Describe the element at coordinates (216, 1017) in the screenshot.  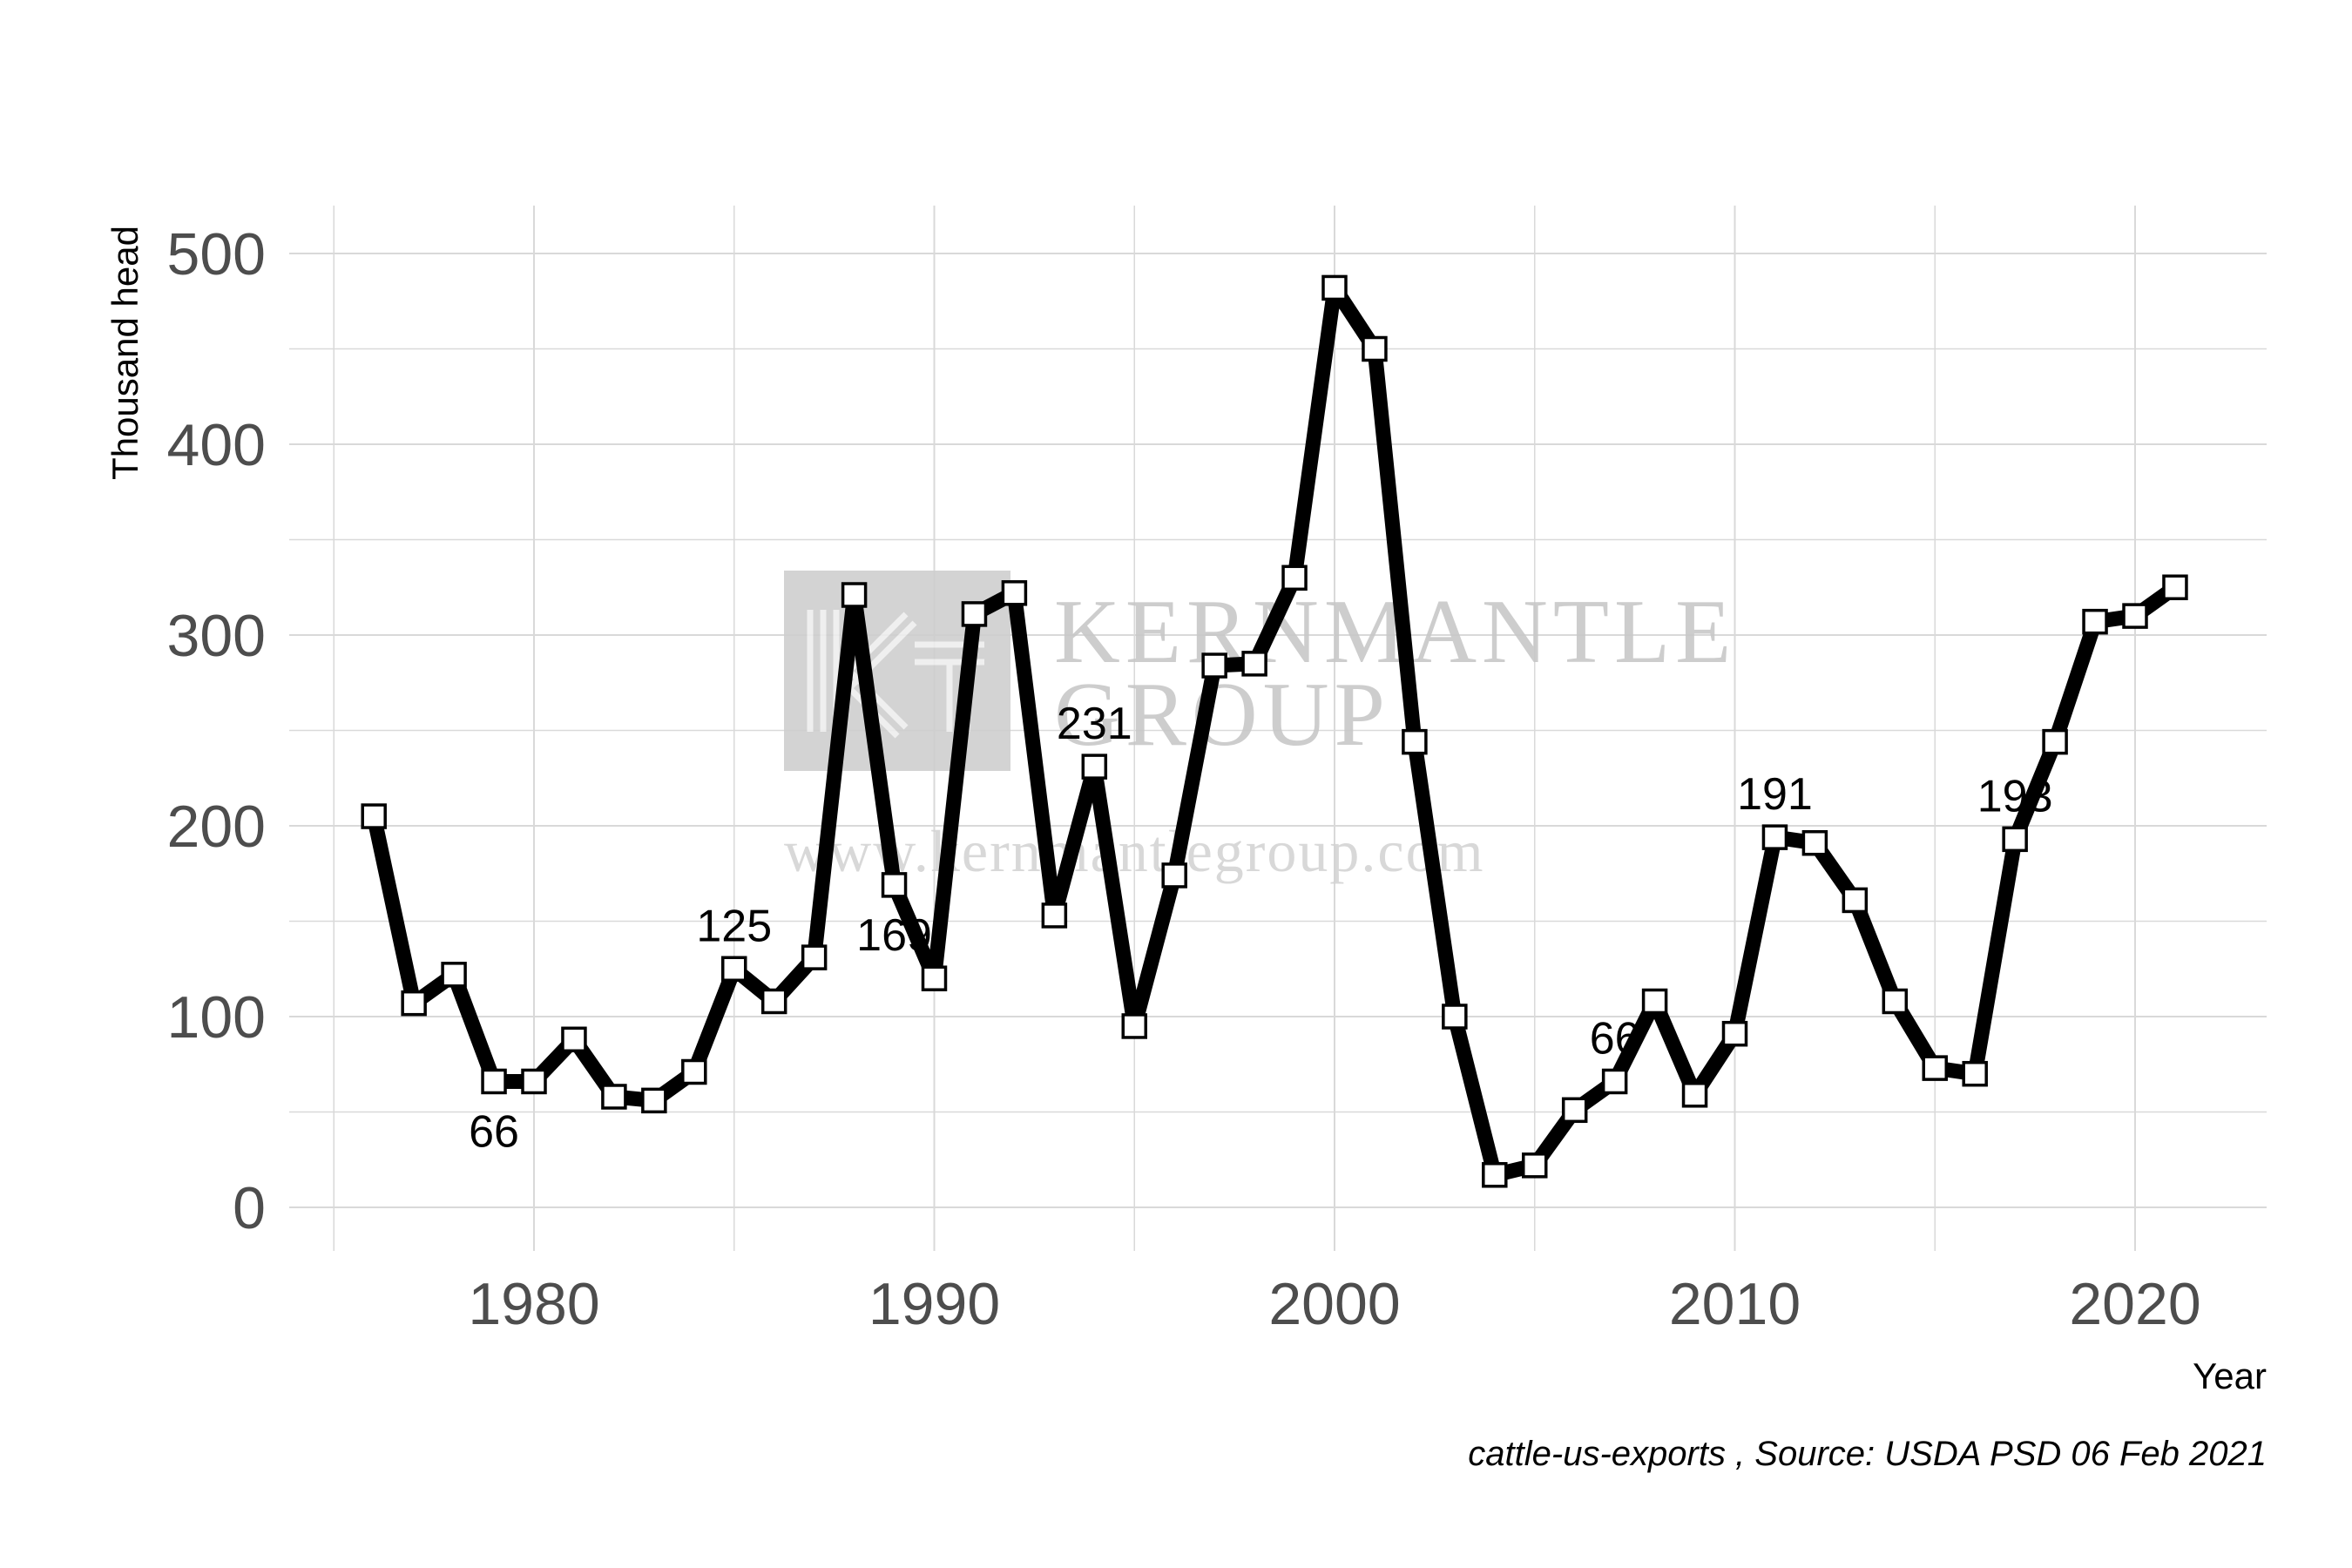
I see `y-tick-label: 100` at that location.